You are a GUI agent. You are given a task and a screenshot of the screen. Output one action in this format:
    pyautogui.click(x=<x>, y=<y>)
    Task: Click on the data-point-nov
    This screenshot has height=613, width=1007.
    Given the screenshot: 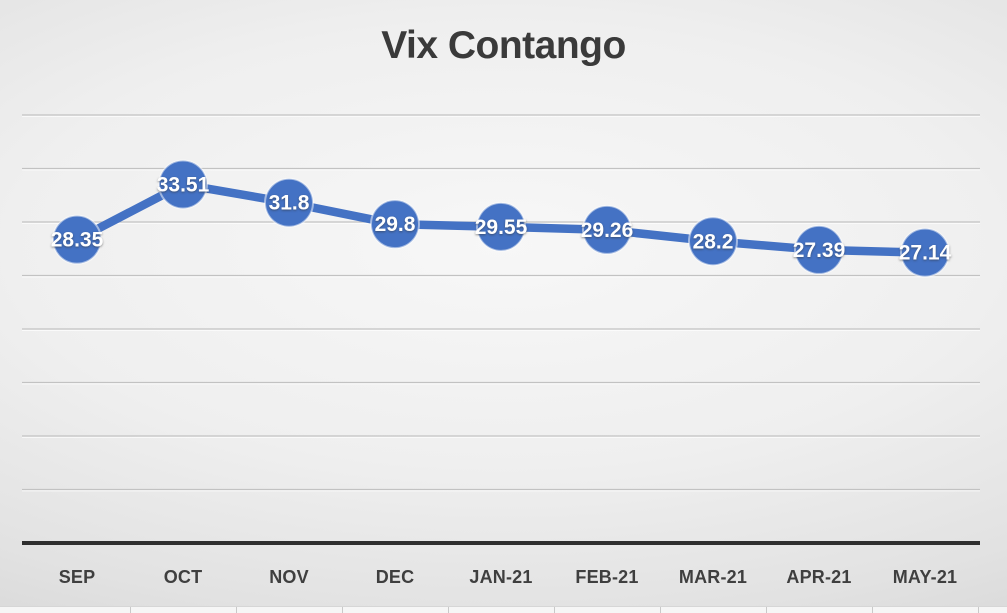 What is the action you would take?
    pyautogui.click(x=289, y=202)
    